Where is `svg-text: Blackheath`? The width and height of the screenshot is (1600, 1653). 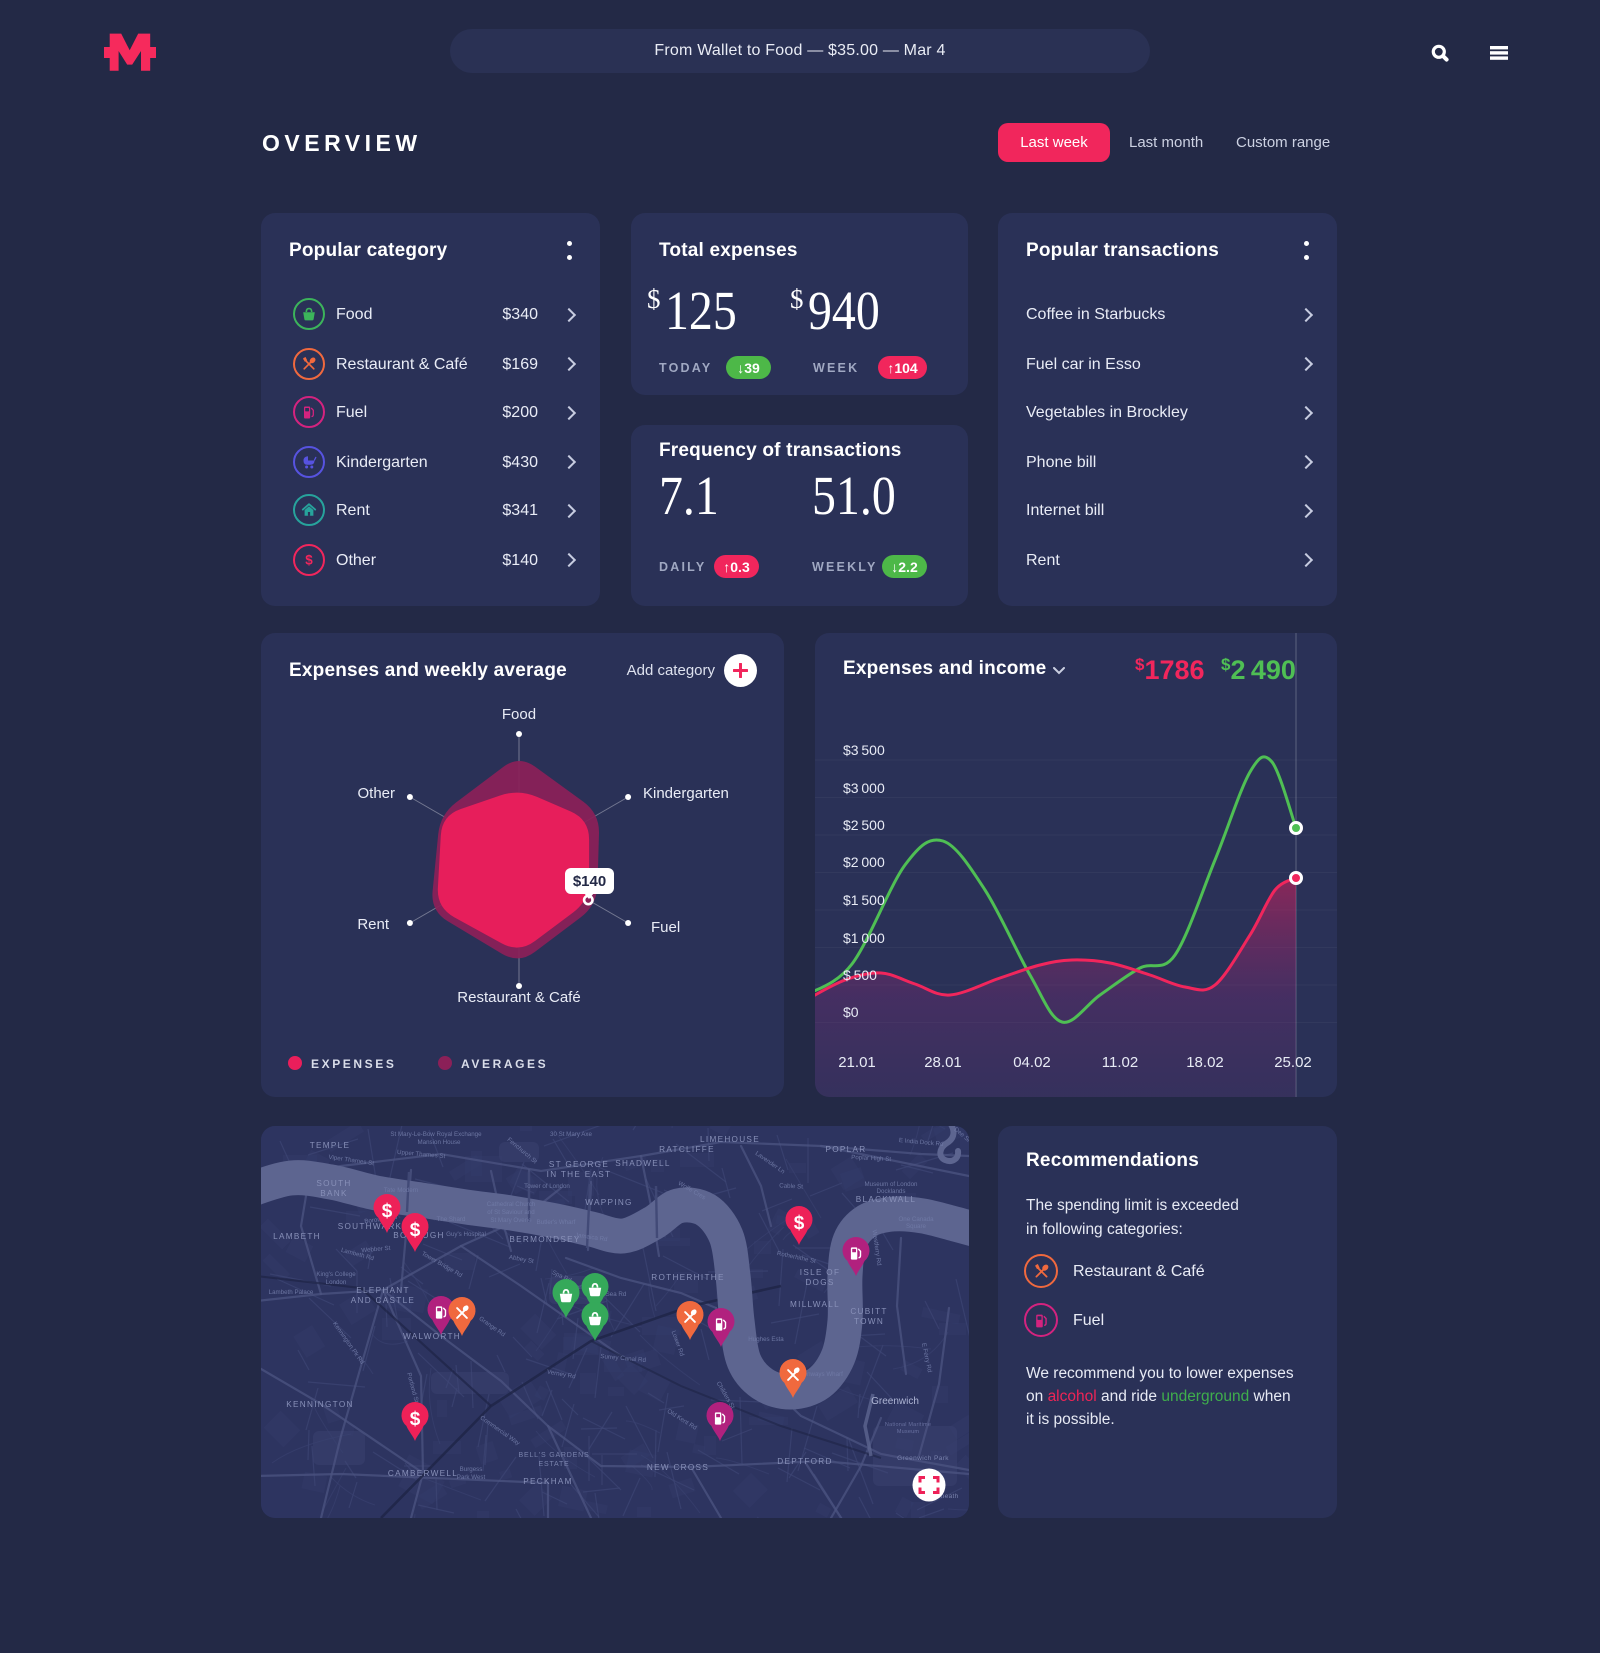 svg-text: Blackheath is located at coordinates (940, 1496).